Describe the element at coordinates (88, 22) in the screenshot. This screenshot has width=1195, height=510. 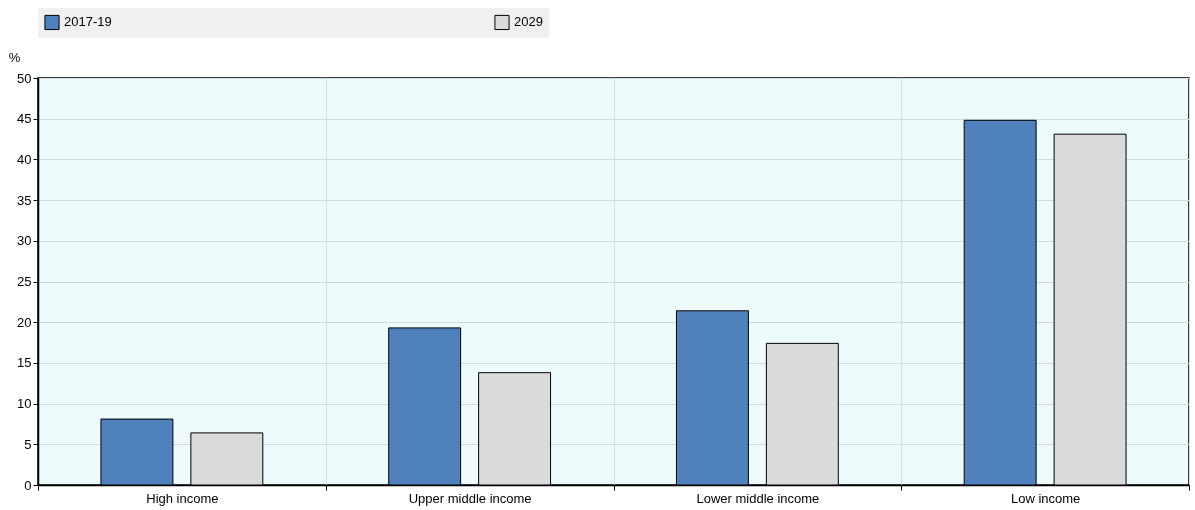
I see `legend-label: 2017-19` at that location.